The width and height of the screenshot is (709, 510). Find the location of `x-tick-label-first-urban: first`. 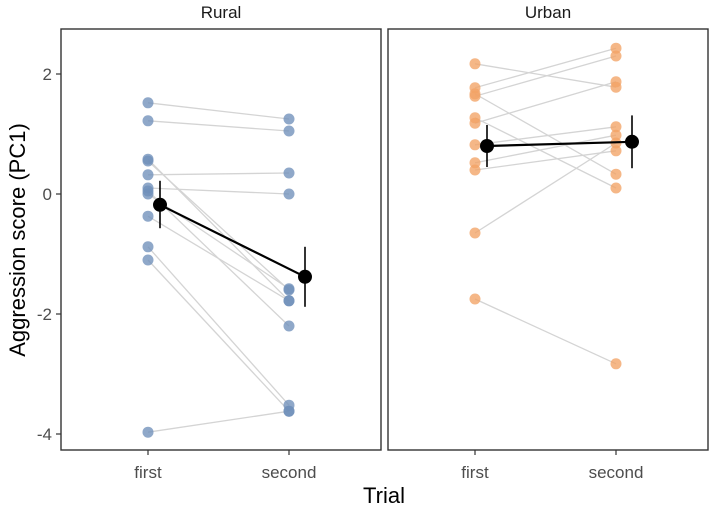

x-tick-label-first-urban: first is located at coordinates (475, 472).